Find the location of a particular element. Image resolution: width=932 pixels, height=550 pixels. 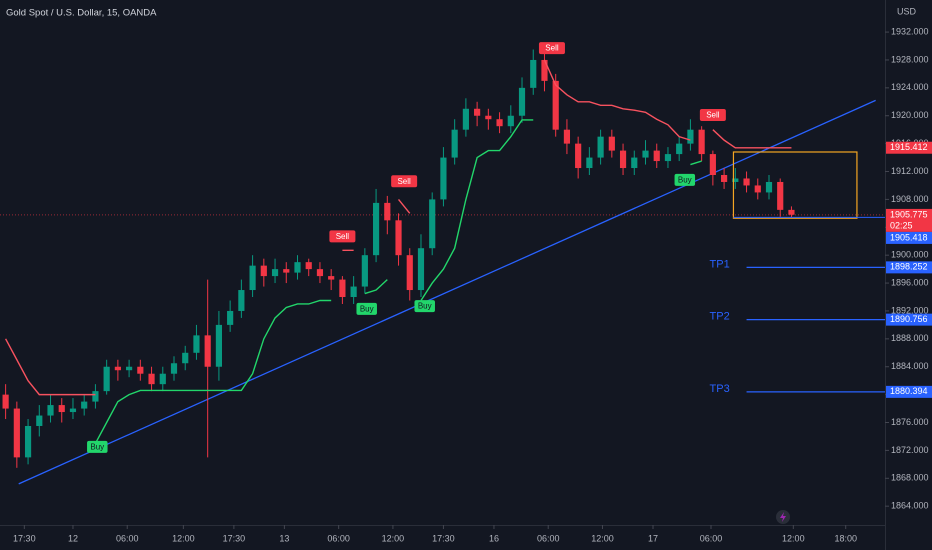

alert-icon is located at coordinates (783, 517).